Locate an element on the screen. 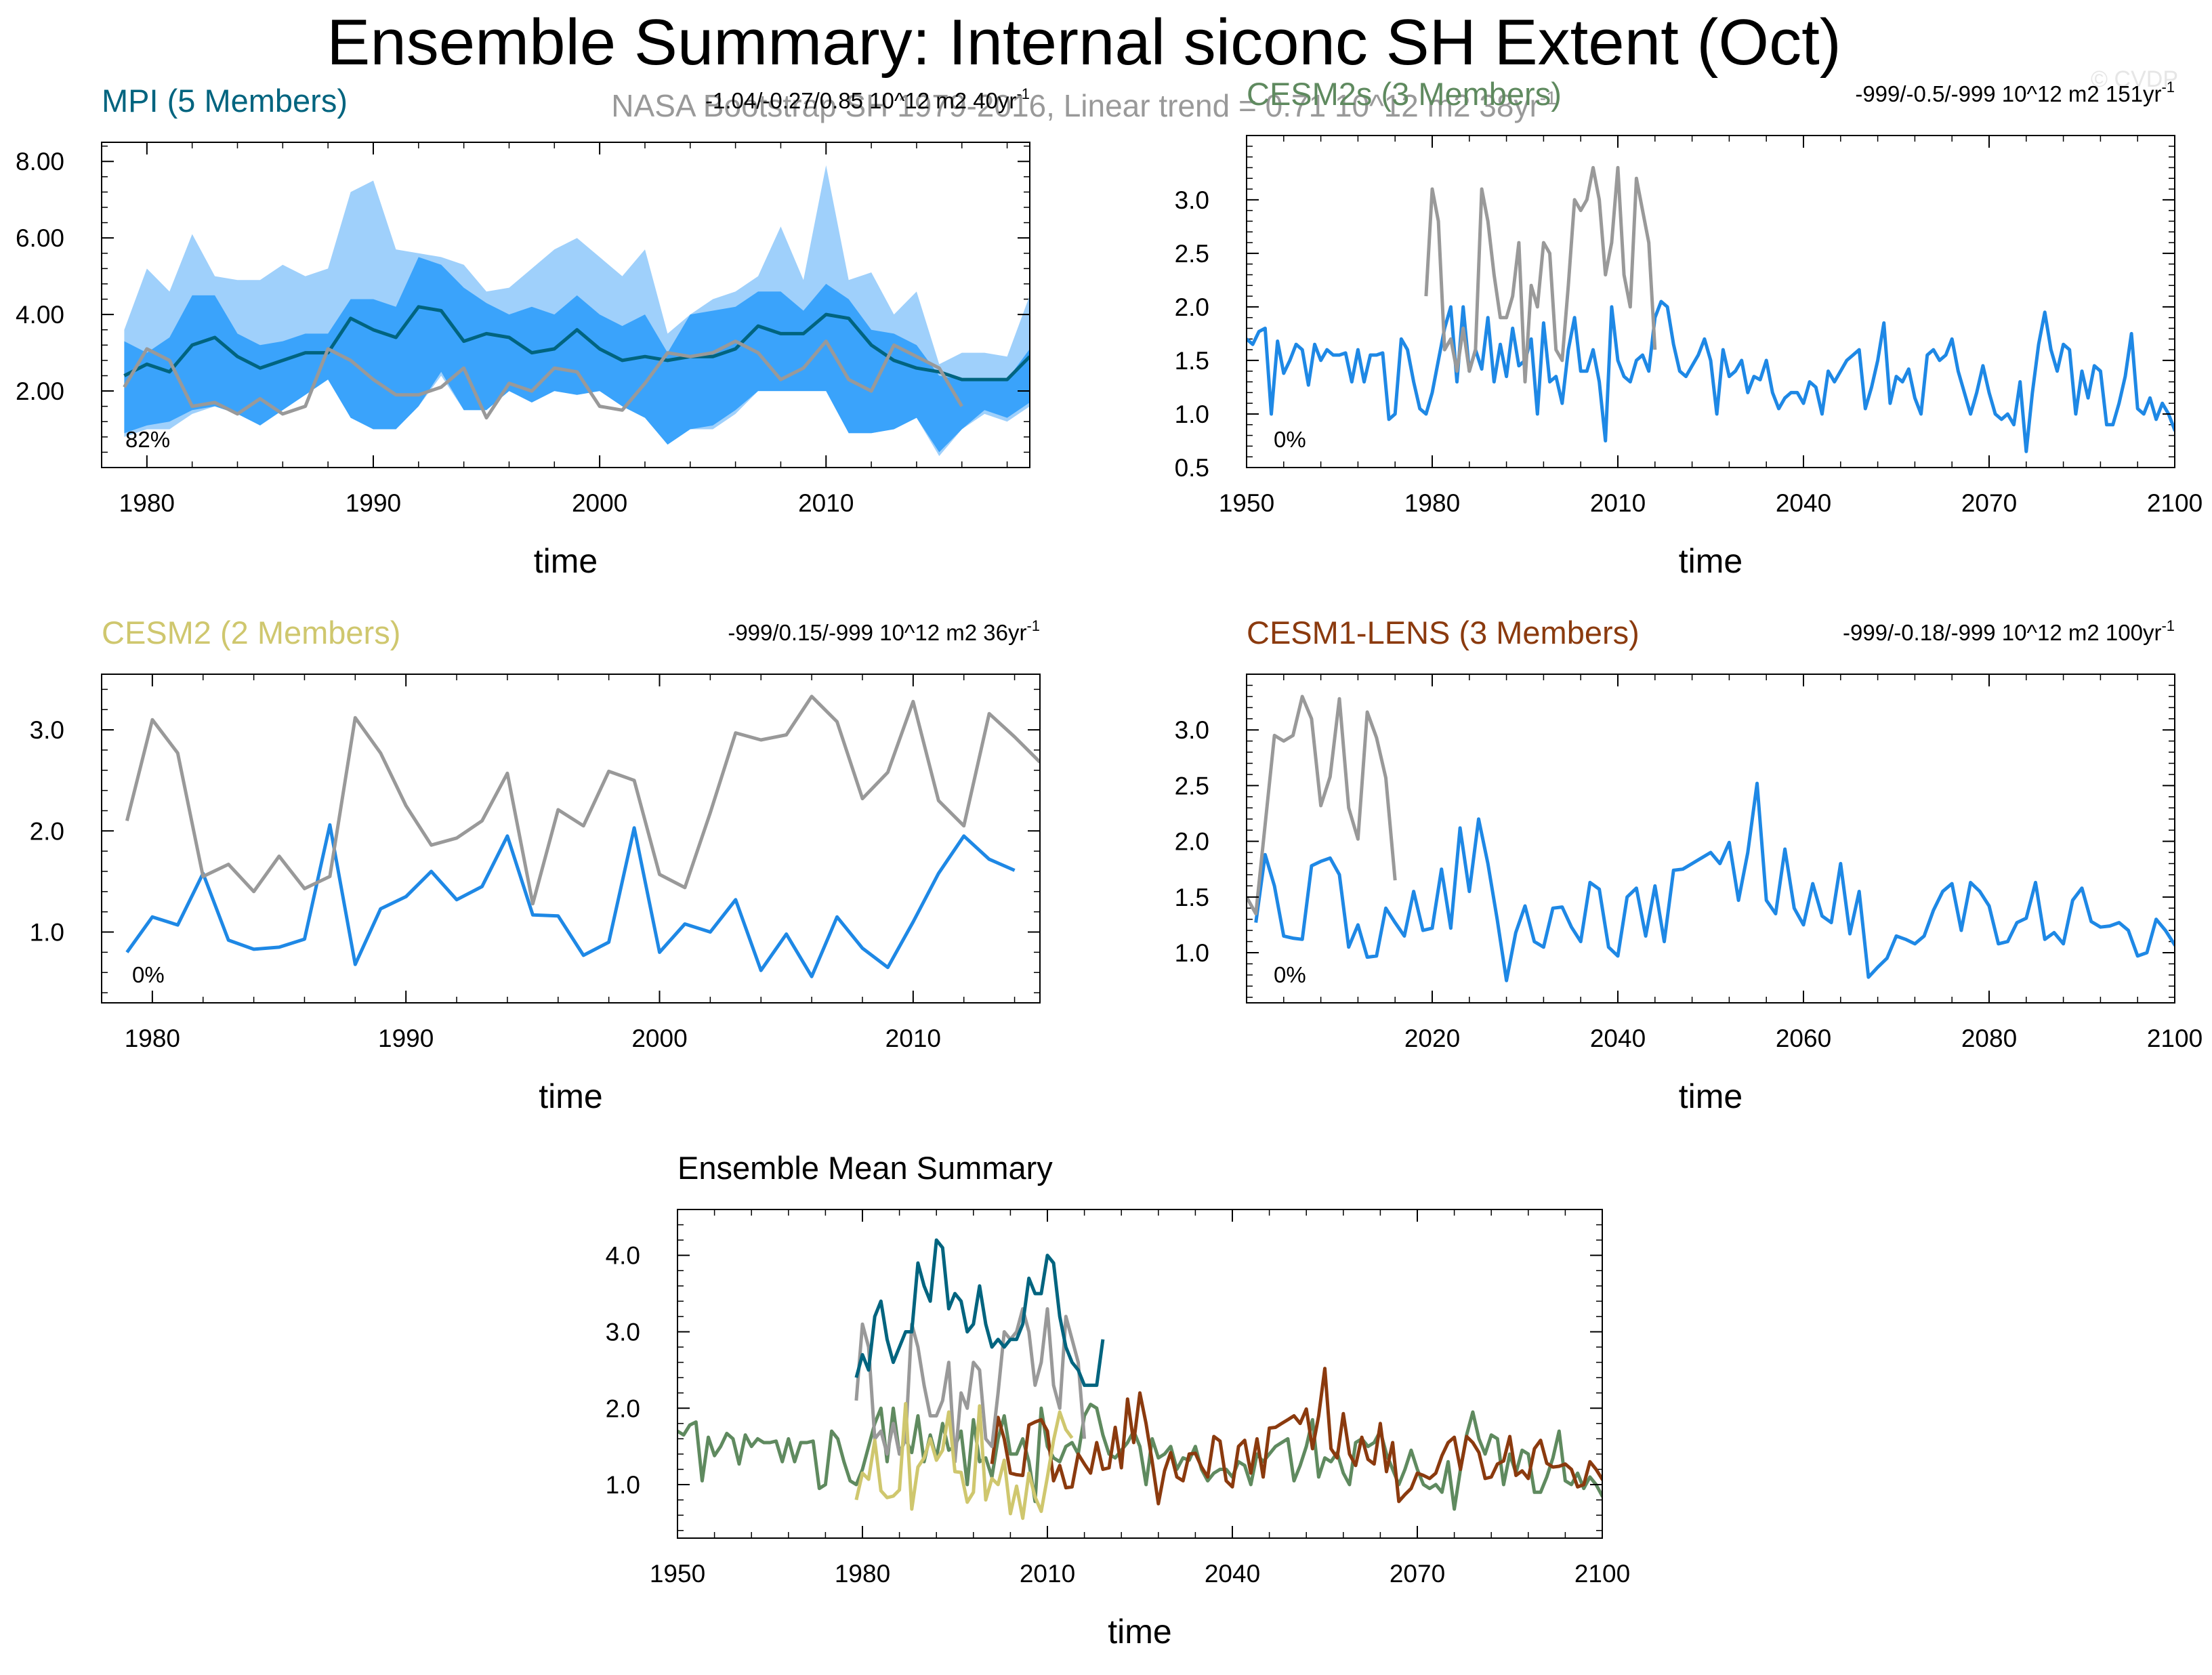  y-tick-label: 6.00 is located at coordinates (40, 238).